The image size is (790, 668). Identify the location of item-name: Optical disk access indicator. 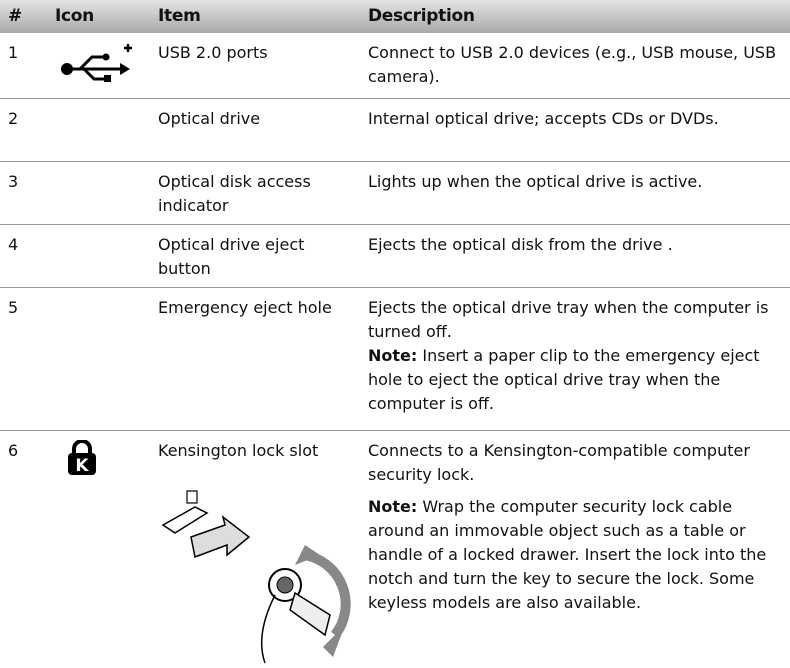
(234, 193).